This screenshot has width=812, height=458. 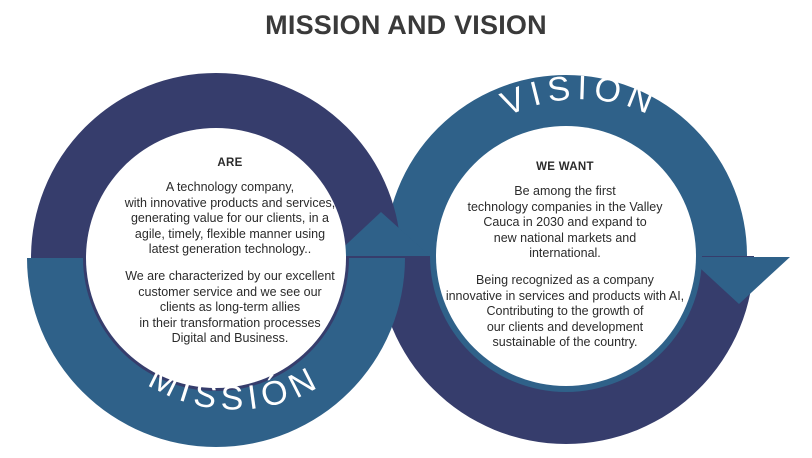 What do you see at coordinates (230, 163) in the screenshot?
I see `mission-heading: ARE` at bounding box center [230, 163].